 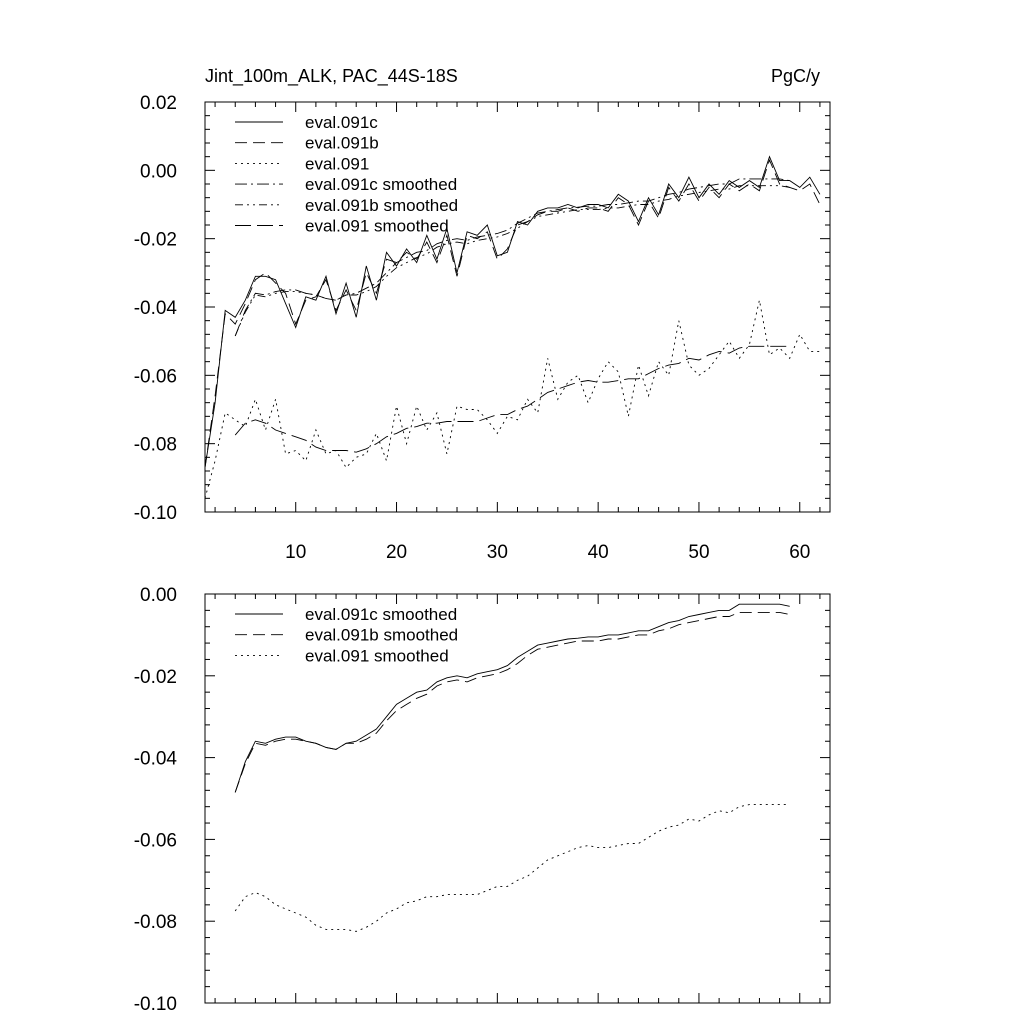 What do you see at coordinates (337, 163) in the screenshot?
I see `legend-label: eval.091` at bounding box center [337, 163].